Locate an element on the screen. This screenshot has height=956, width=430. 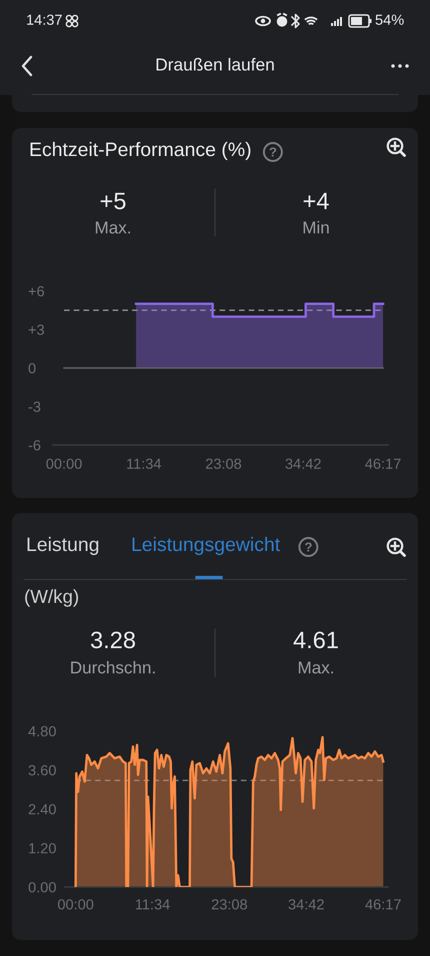
text: Min is located at coordinates (316, 227).